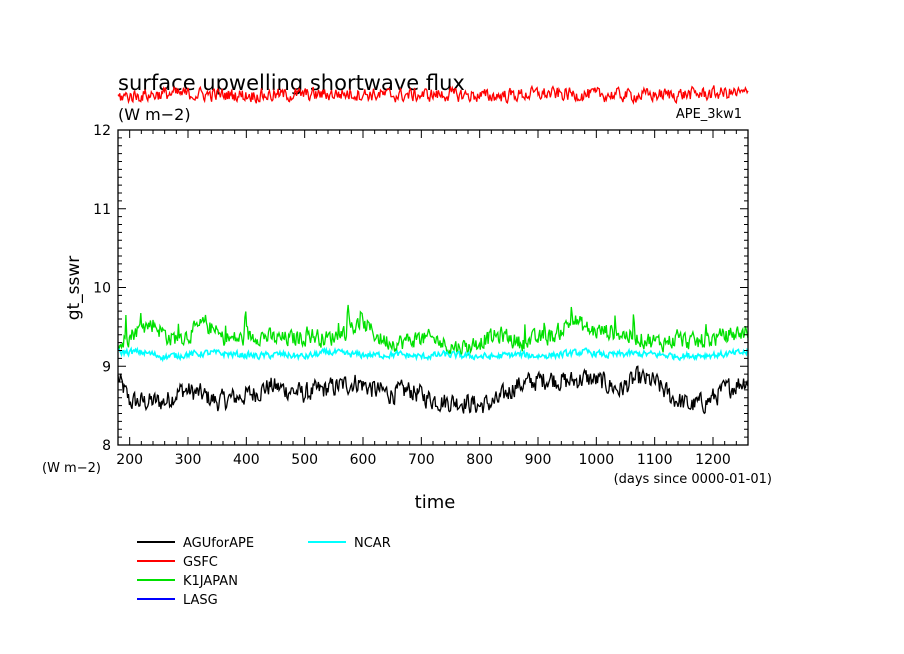  Describe the element at coordinates (154, 114) in the screenshot. I see `chart-units-label: (W m−2)` at that location.